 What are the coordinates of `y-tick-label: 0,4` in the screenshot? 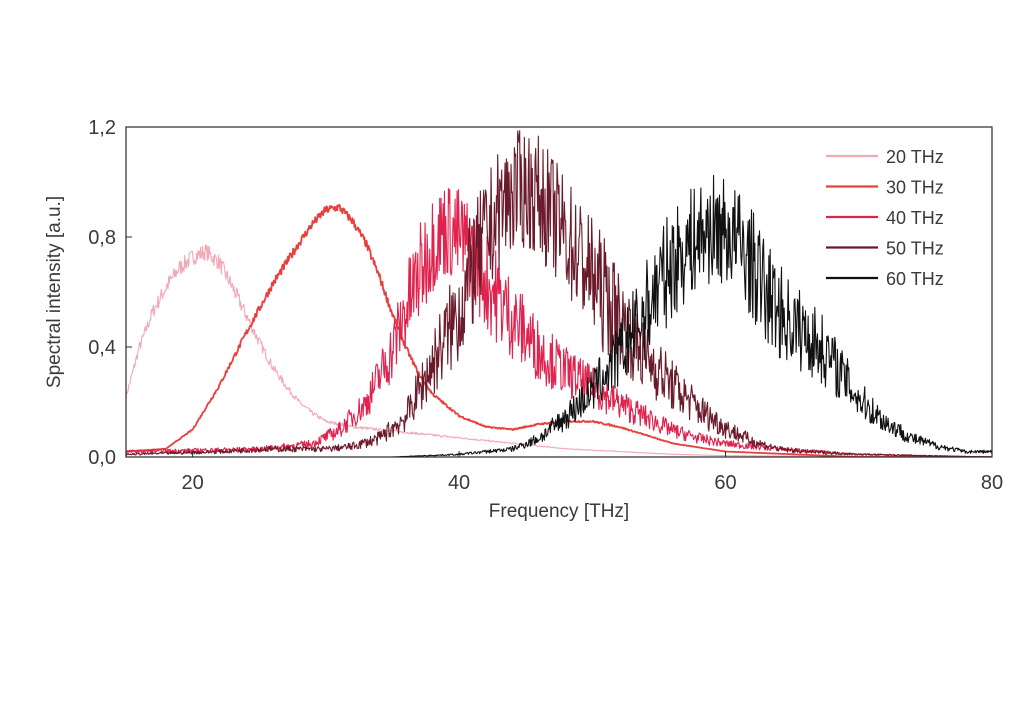 It's located at (102, 348).